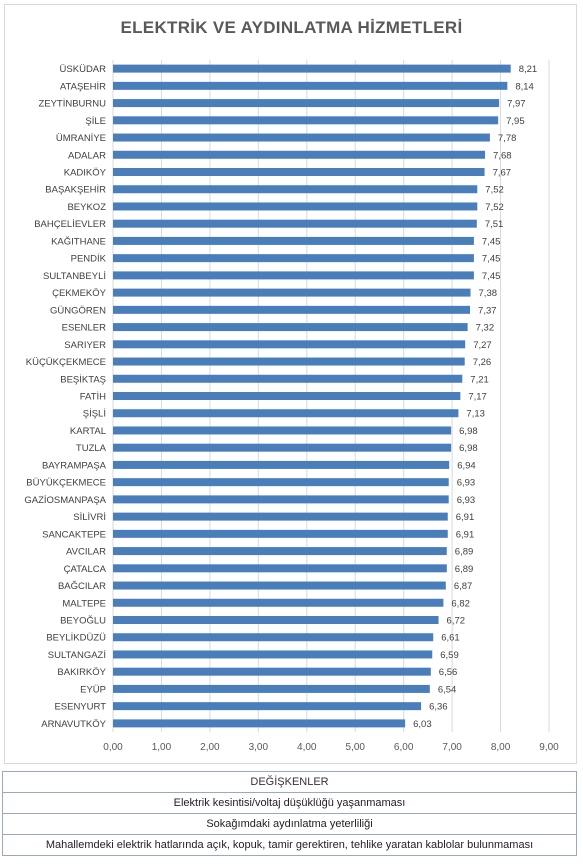 Image resolution: width=583 pixels, height=868 pixels. I want to click on category-label: BAĞCILAR, so click(82, 586).